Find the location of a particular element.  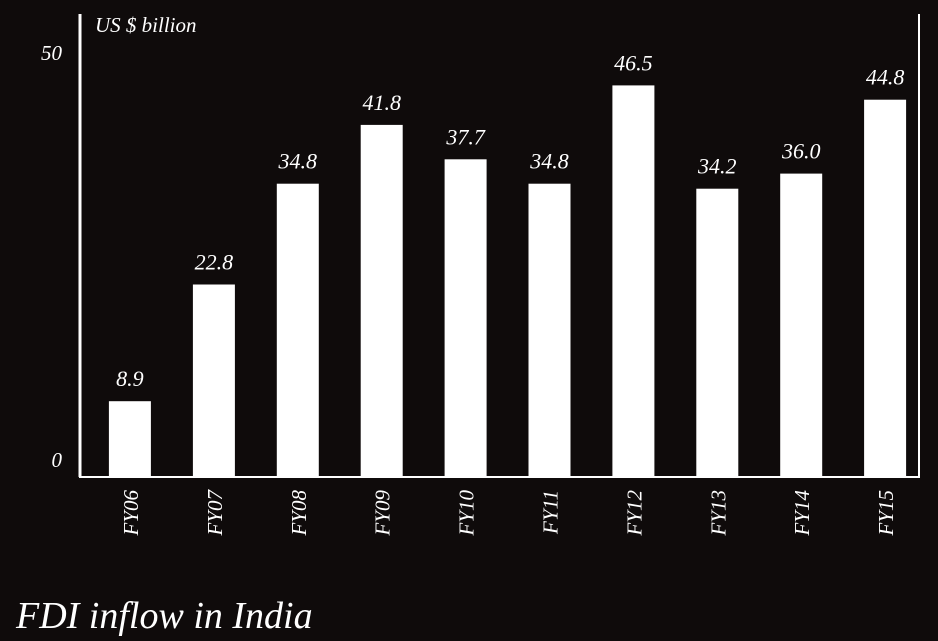

unit-label: US $ billion is located at coordinates (146, 25).